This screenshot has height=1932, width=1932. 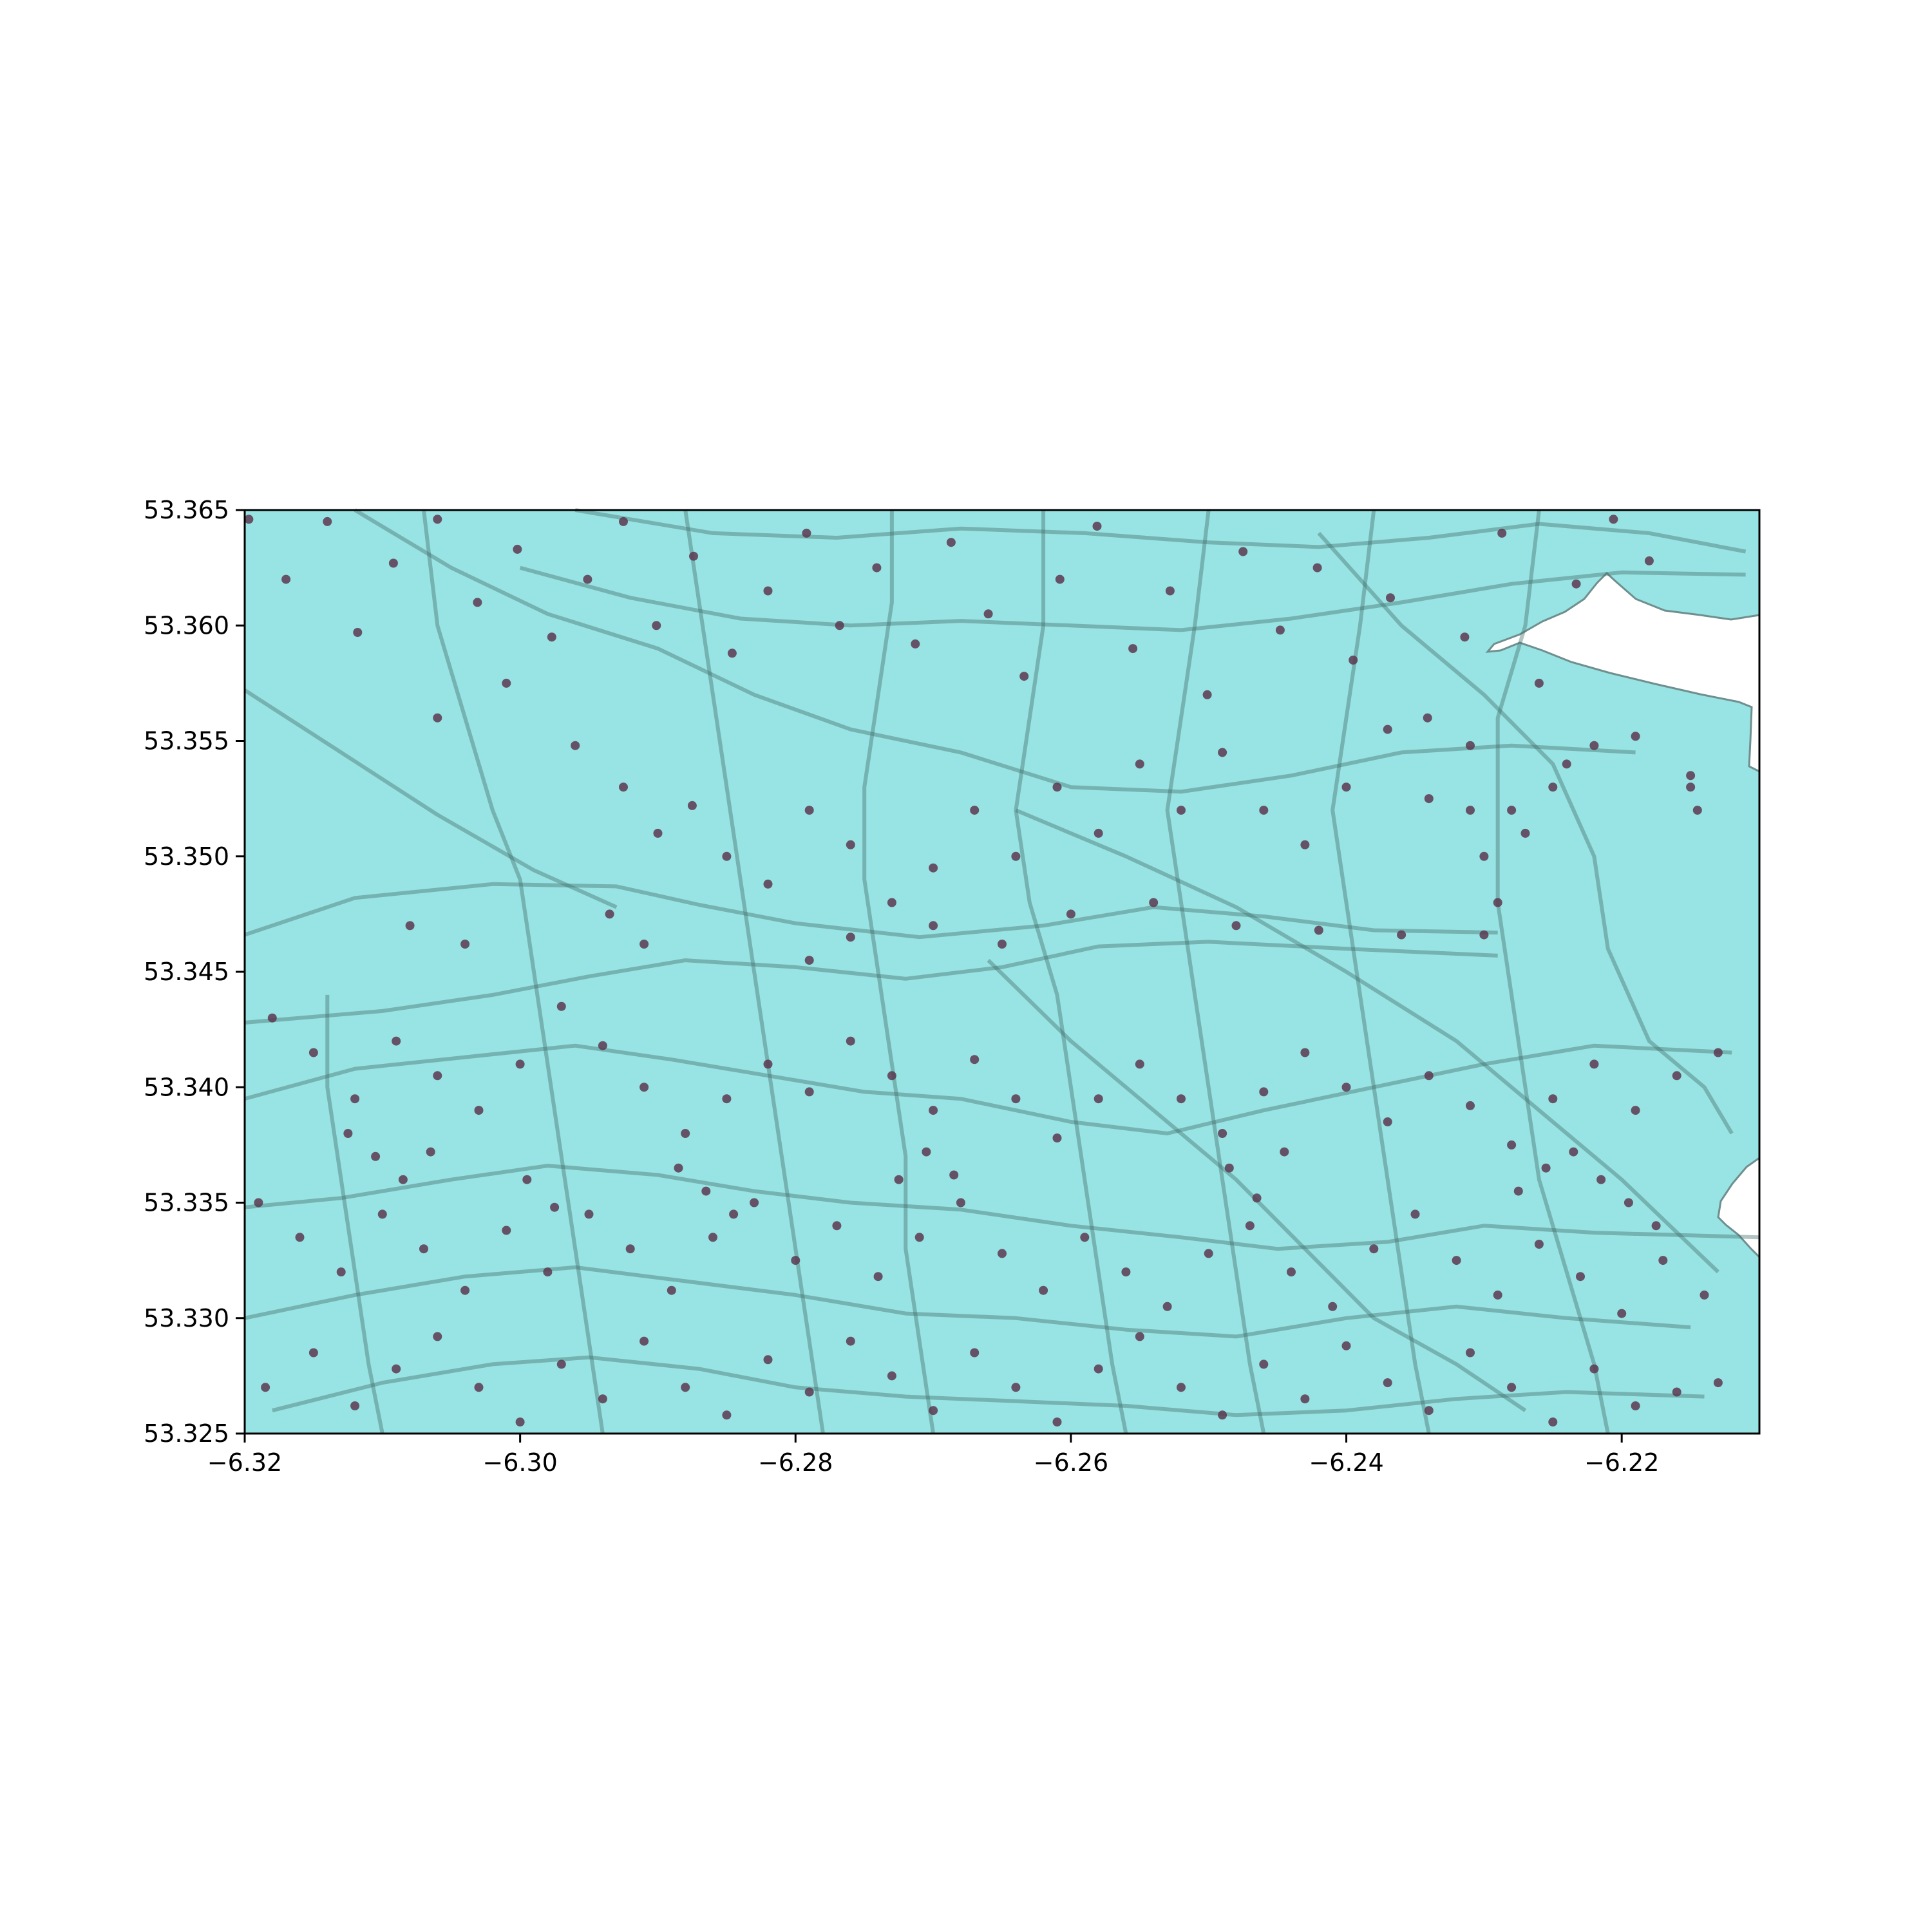 I want to click on x-tick-label: −6.28, so click(x=795, y=1463).